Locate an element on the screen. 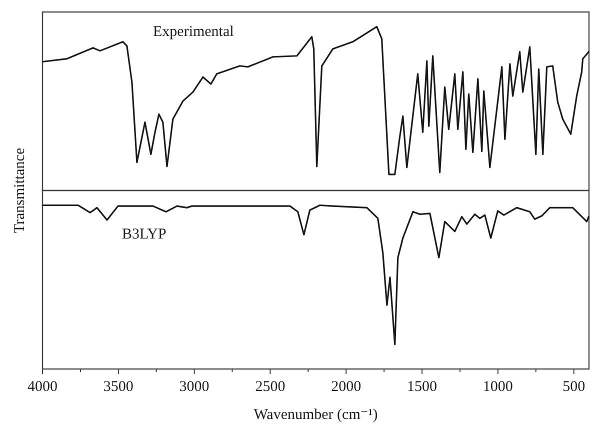 The width and height of the screenshot is (590, 434). y-axis-title: Transmittance is located at coordinates (20, 191).